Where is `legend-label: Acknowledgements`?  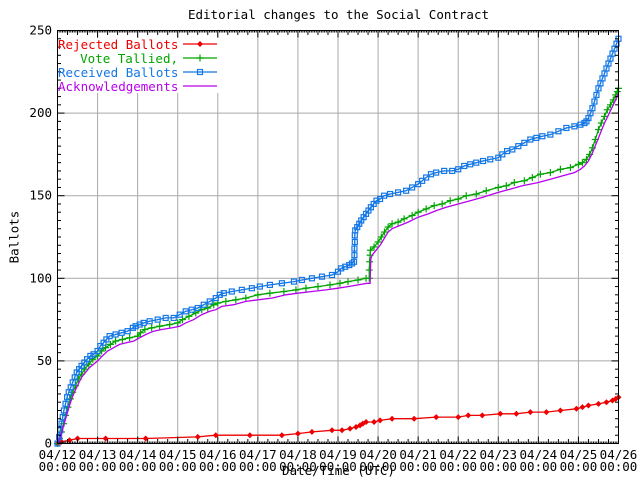 legend-label: Acknowledgements is located at coordinates (118, 86).